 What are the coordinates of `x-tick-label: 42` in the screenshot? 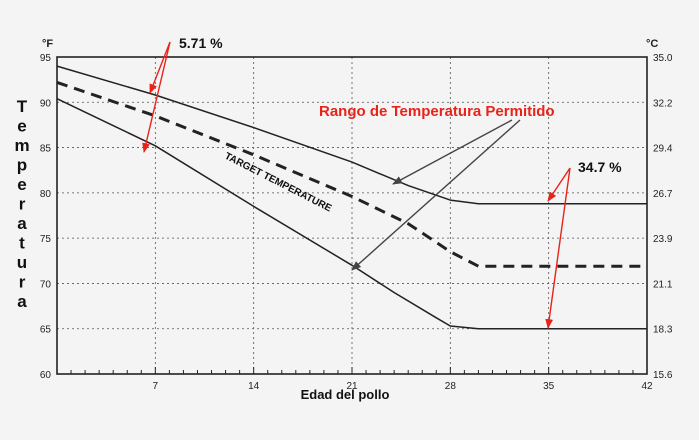 It's located at (647, 386).